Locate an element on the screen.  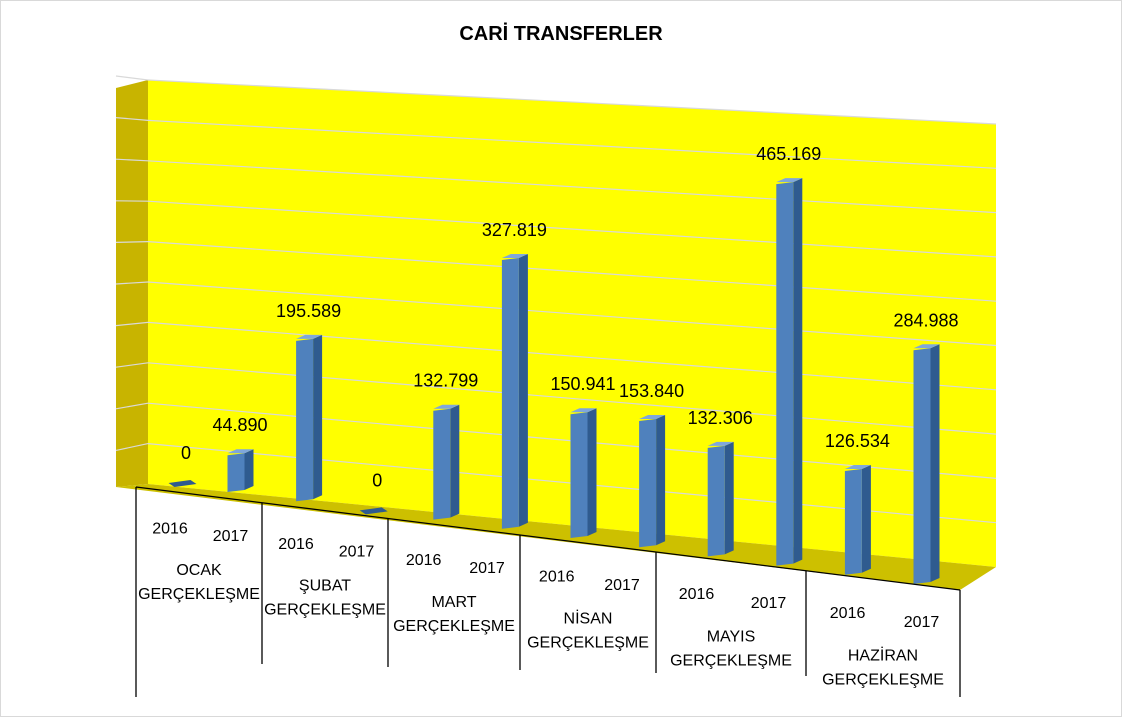
category-label: MAYIS is located at coordinates (731, 636).